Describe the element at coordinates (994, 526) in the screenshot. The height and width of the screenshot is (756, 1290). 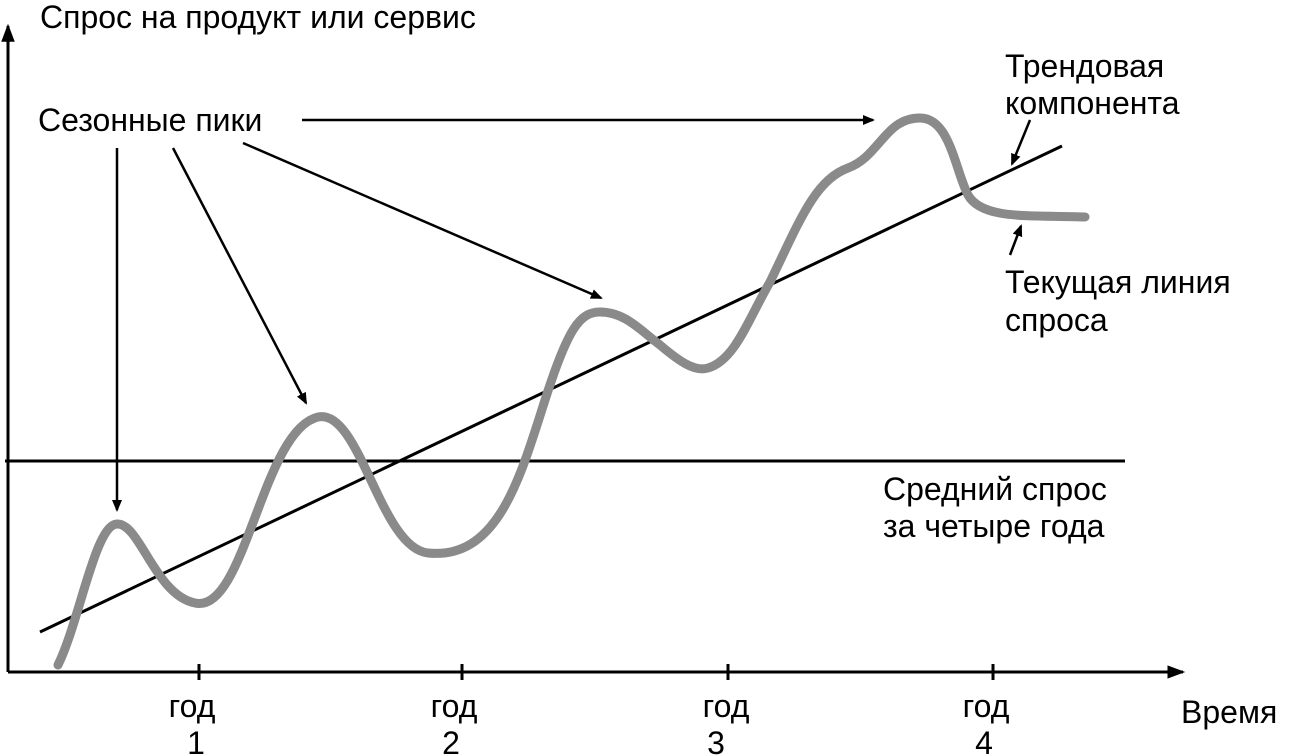
I see `average-demand-label-line-2: за четыре года` at that location.